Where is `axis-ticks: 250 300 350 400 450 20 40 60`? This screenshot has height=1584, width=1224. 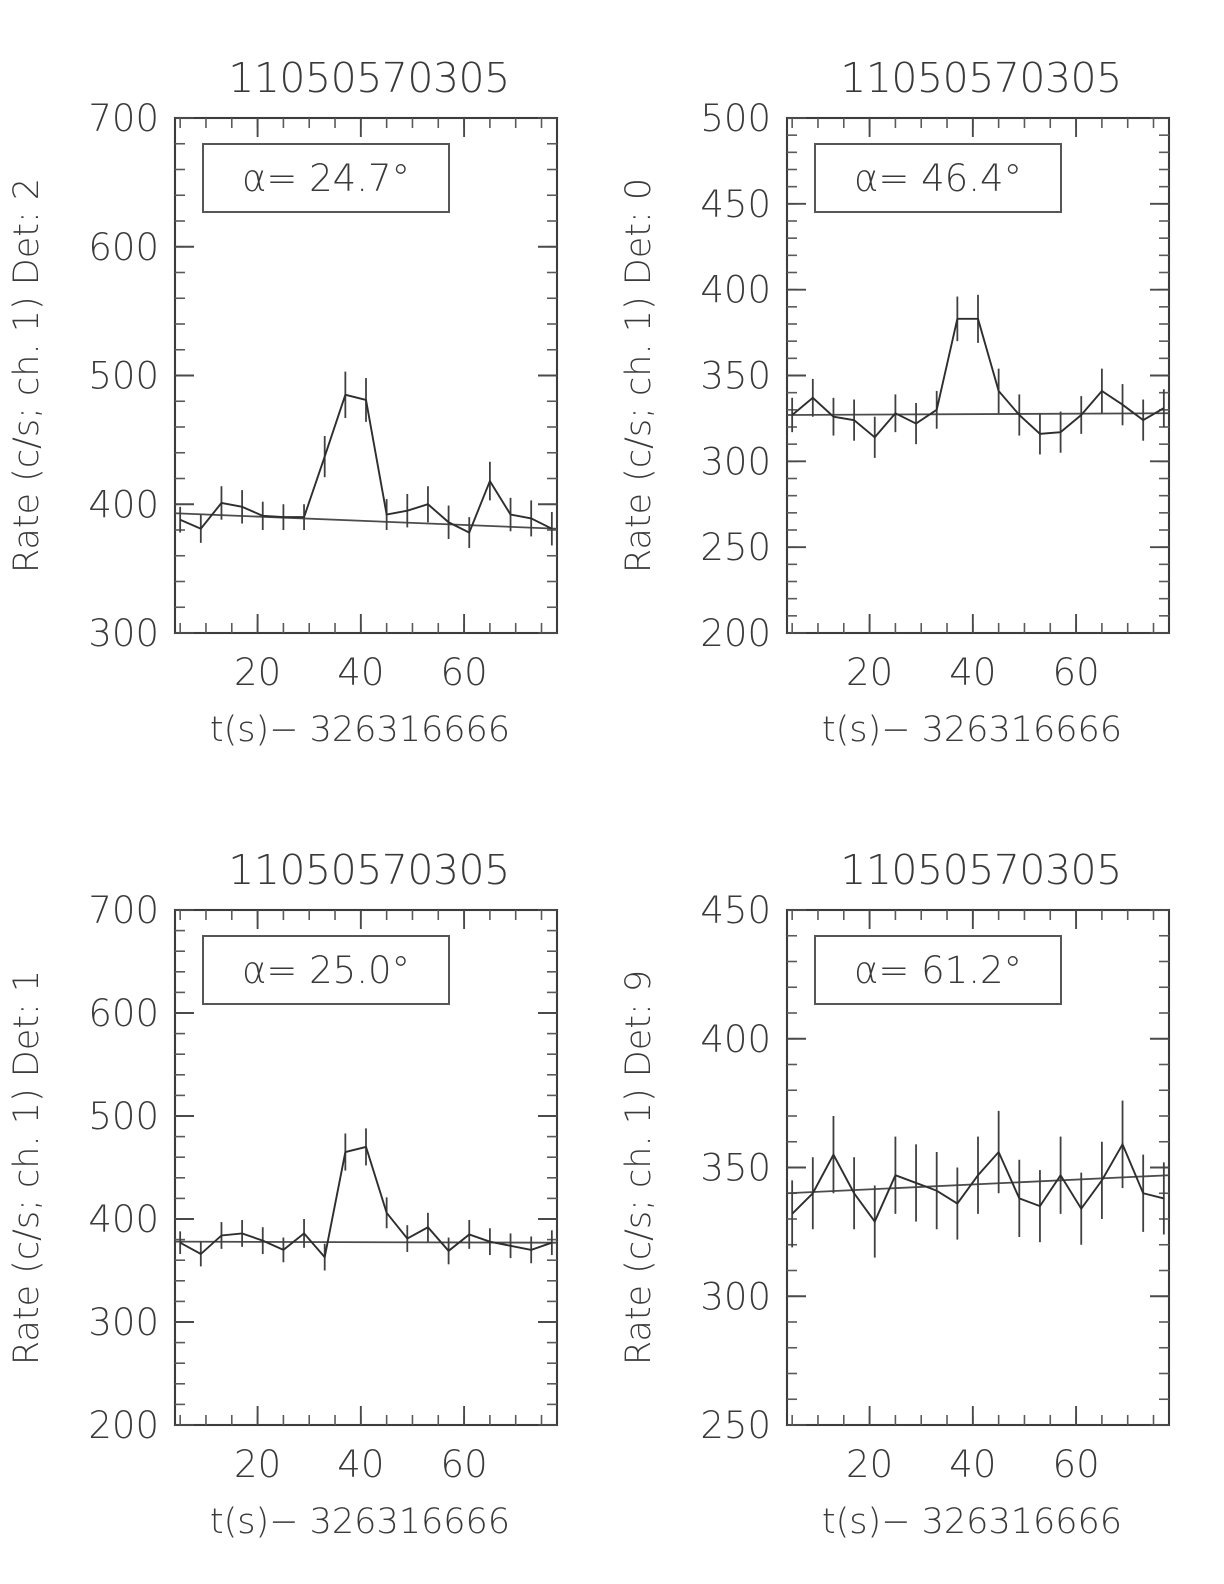
axis-ticks: 250 300 350 400 450 20 40 60 is located at coordinates (934, 1187).